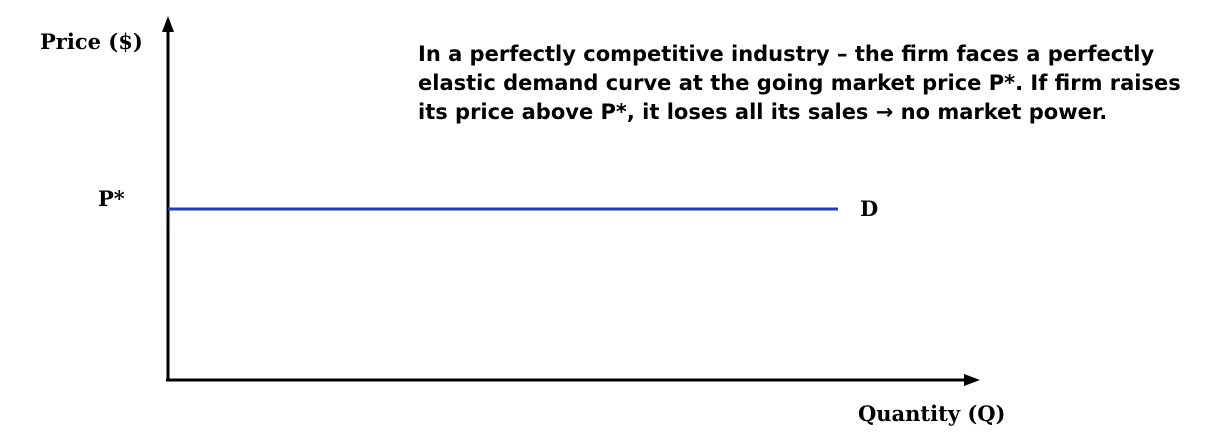 The width and height of the screenshot is (1215, 437). Describe the element at coordinates (932, 413) in the screenshot. I see `x-axis-label: Quantity (Q)` at that location.